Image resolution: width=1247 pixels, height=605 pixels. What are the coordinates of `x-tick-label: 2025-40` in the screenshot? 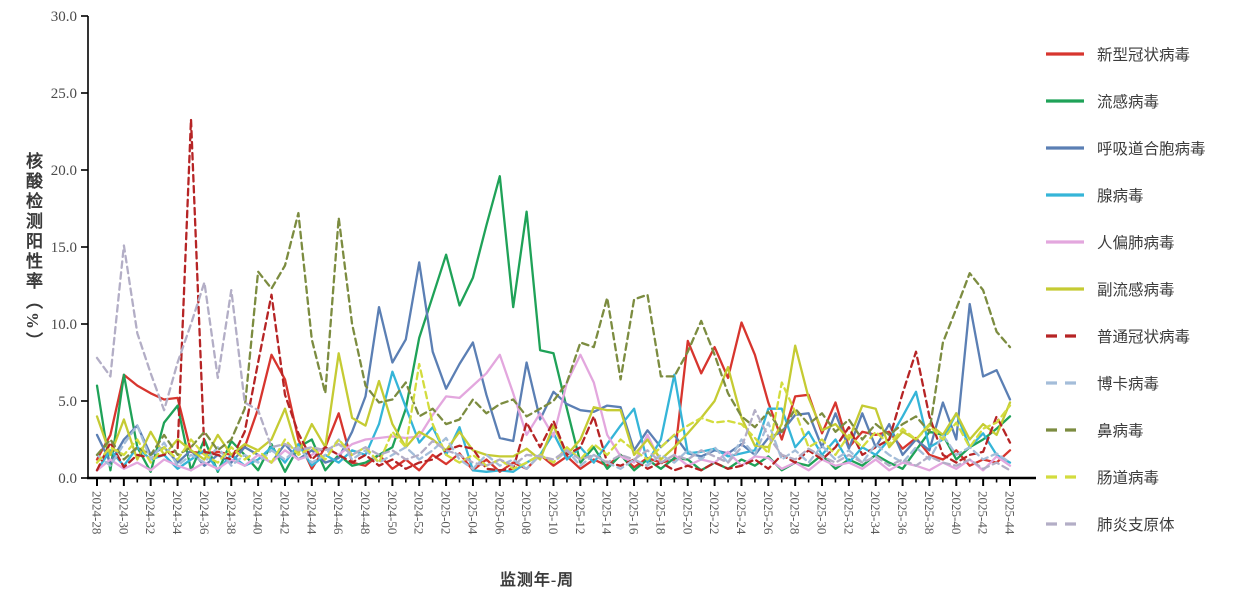 It's located at (956, 512).